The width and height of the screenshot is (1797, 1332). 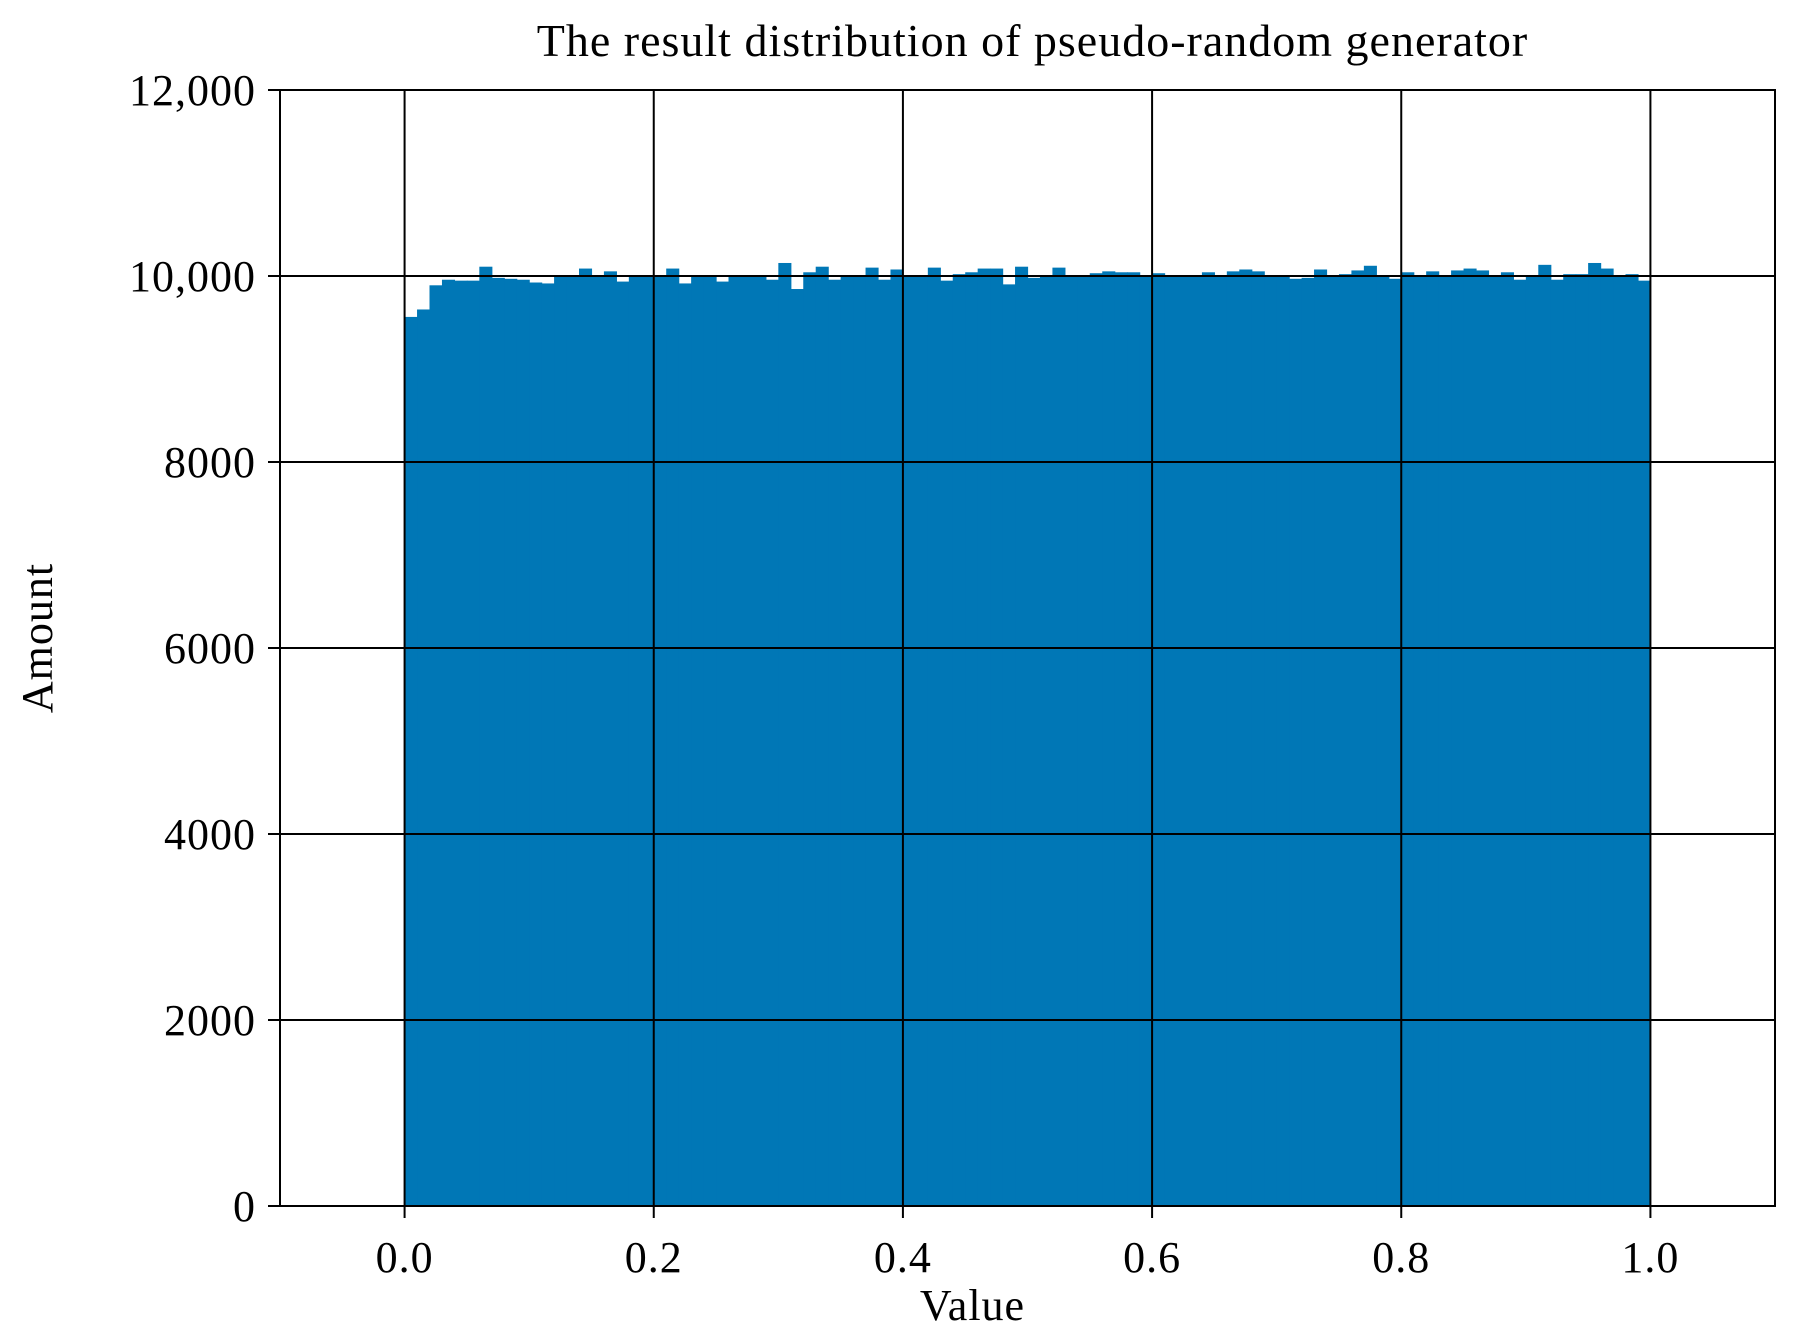 What do you see at coordinates (972, 1305) in the screenshot?
I see `x-axis-label: Value` at bounding box center [972, 1305].